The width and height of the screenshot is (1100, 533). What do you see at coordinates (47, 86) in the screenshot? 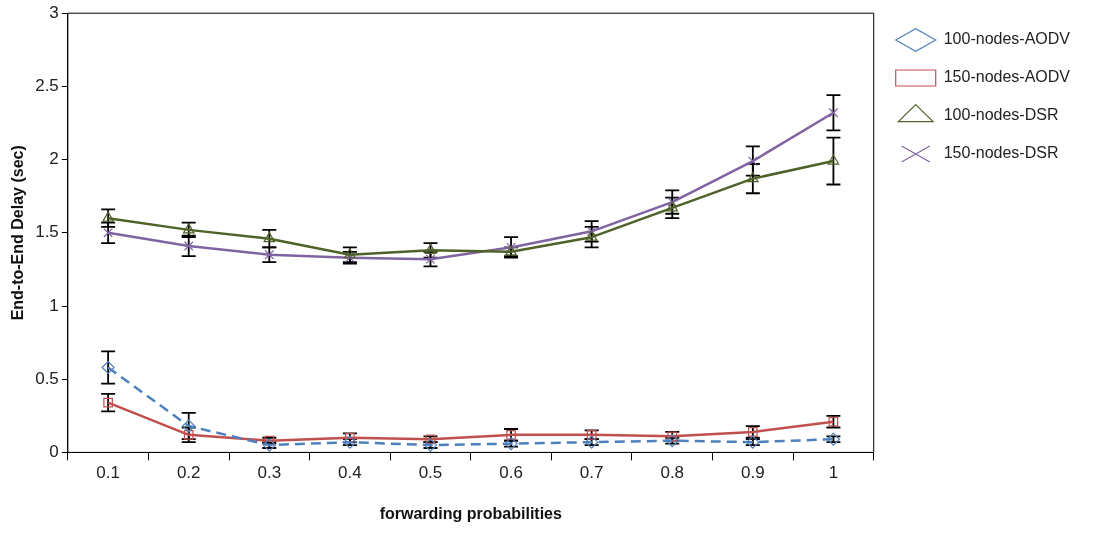
I see `y-tick-label: 2.5` at bounding box center [47, 86].